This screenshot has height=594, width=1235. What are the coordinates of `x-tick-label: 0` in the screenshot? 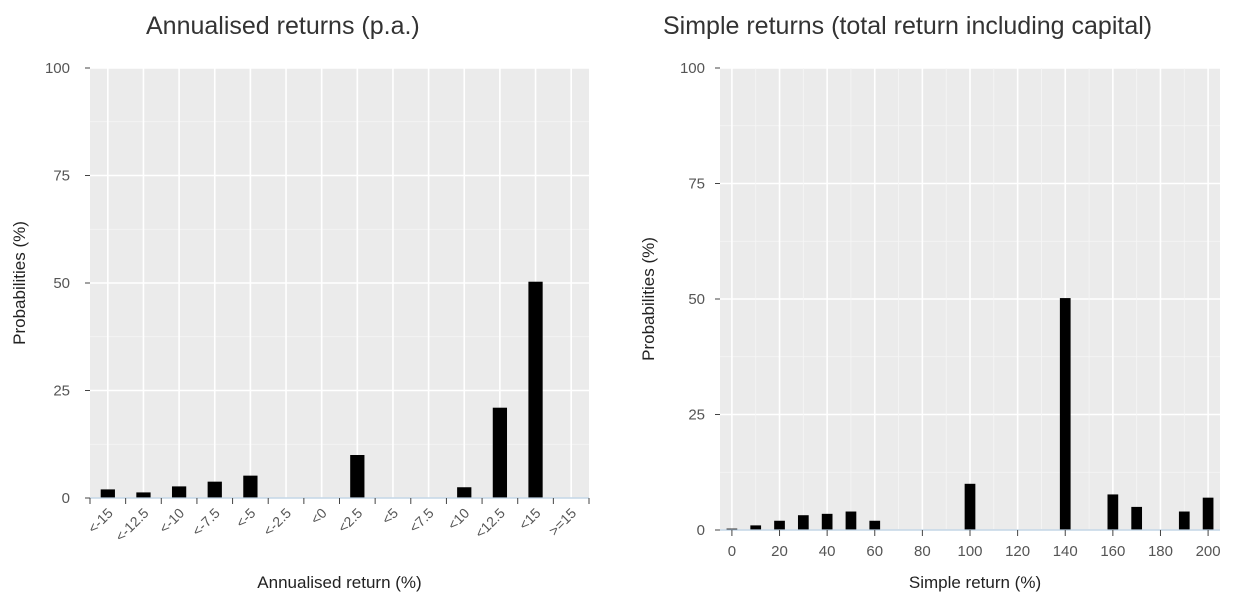 It's located at (732, 551).